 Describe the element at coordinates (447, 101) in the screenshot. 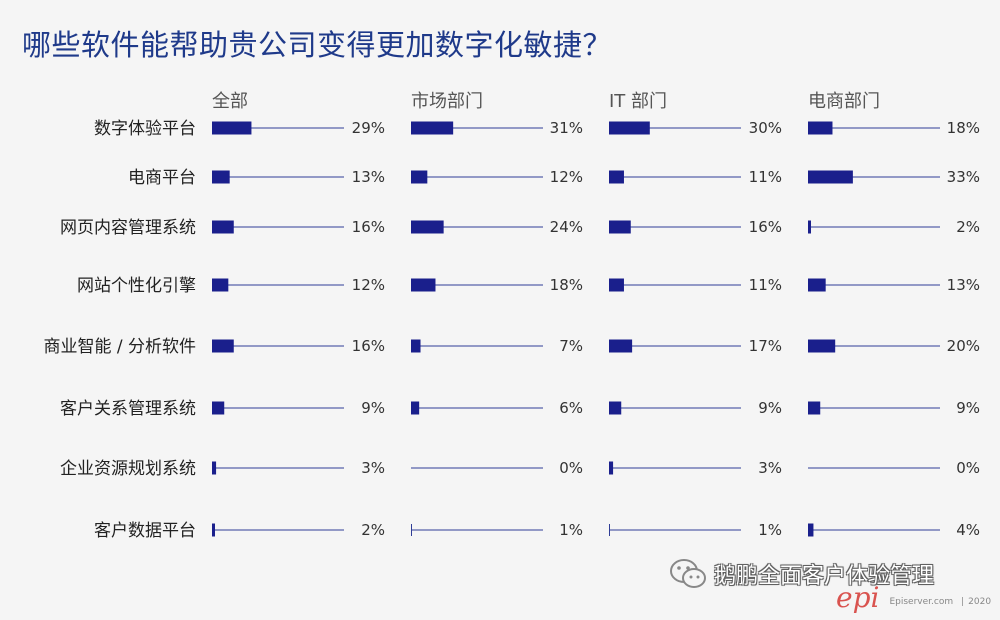

I see `column-header: 市场部门` at that location.